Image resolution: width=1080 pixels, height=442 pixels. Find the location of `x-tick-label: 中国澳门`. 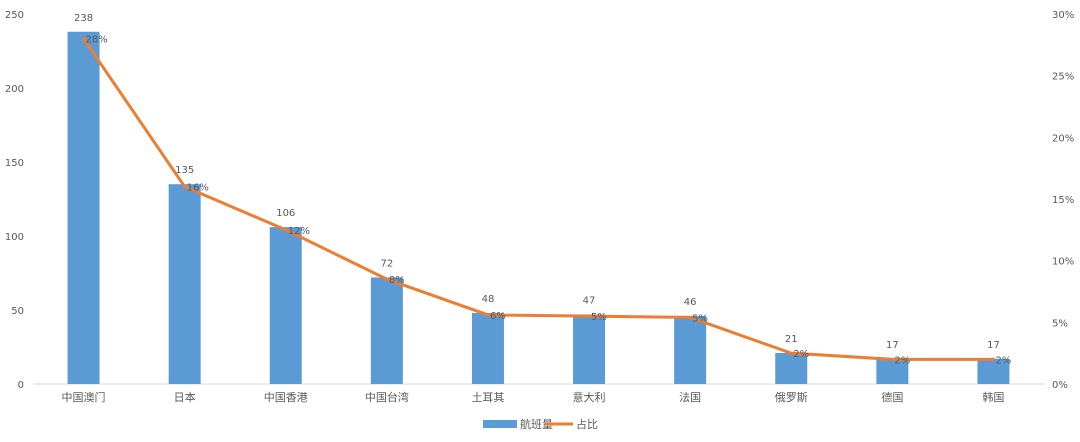

x-tick-label: 中国澳门 is located at coordinates (84, 397).